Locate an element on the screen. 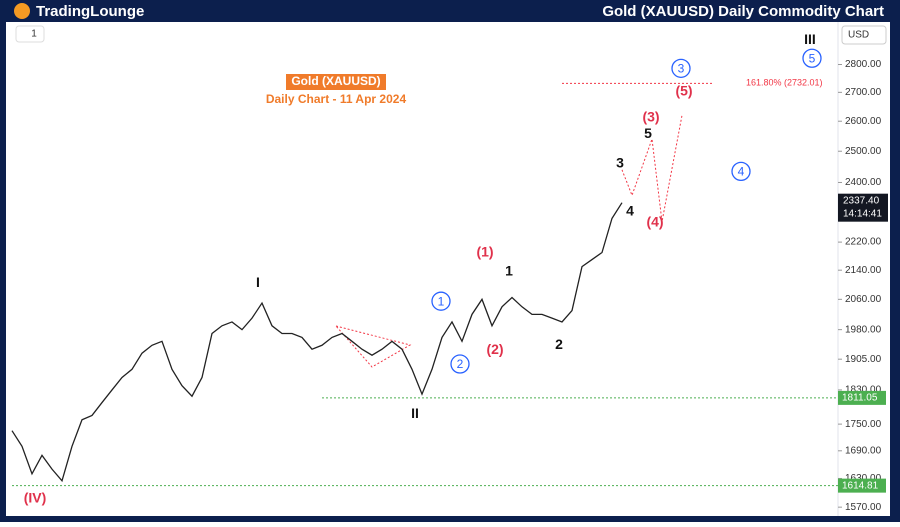 The image size is (900, 527). level-label: 161.80% (2732.01) is located at coordinates (784, 83).